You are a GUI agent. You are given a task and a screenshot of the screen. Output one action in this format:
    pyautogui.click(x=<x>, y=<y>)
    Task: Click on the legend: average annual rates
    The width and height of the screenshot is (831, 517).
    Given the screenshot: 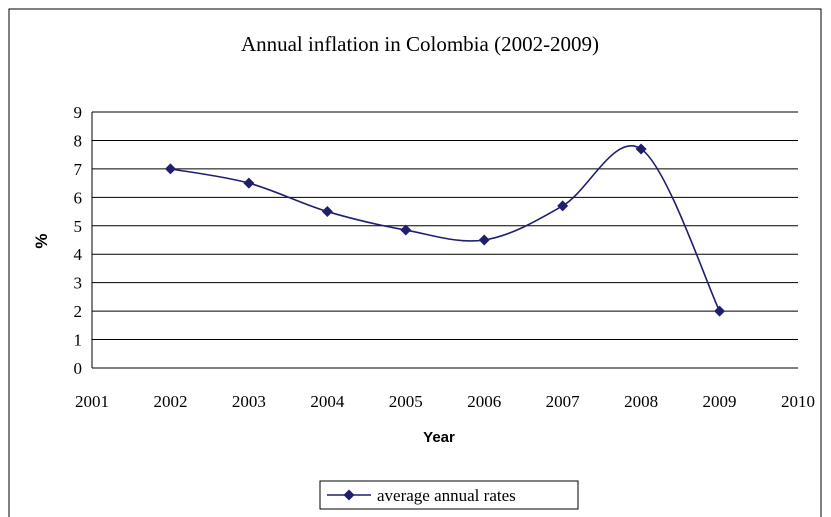 What is the action you would take?
    pyautogui.click(x=449, y=495)
    